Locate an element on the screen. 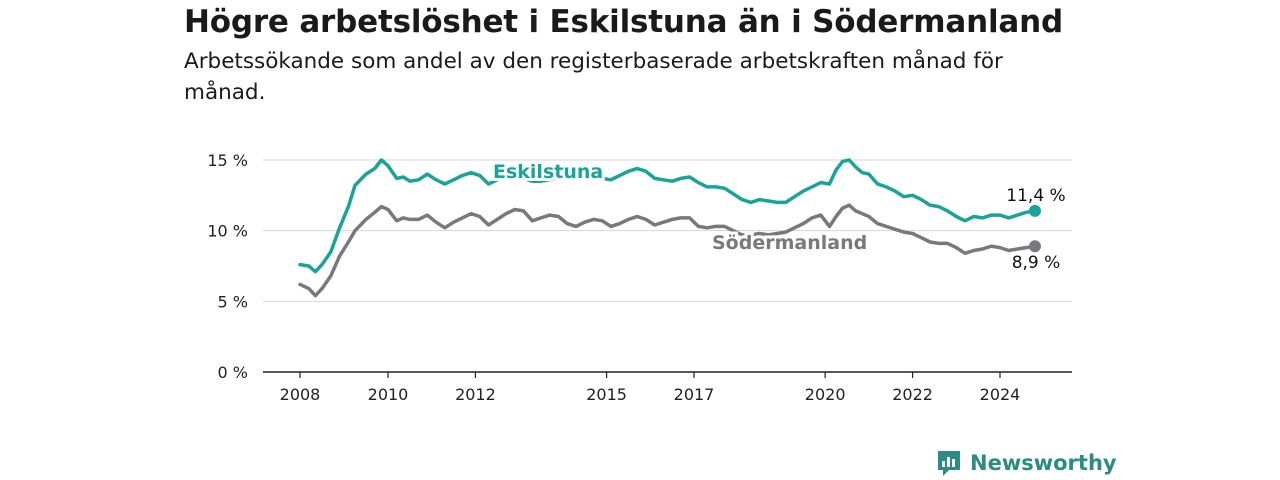  newsworthy-logo: Newsworthy is located at coordinates (1026, 463).